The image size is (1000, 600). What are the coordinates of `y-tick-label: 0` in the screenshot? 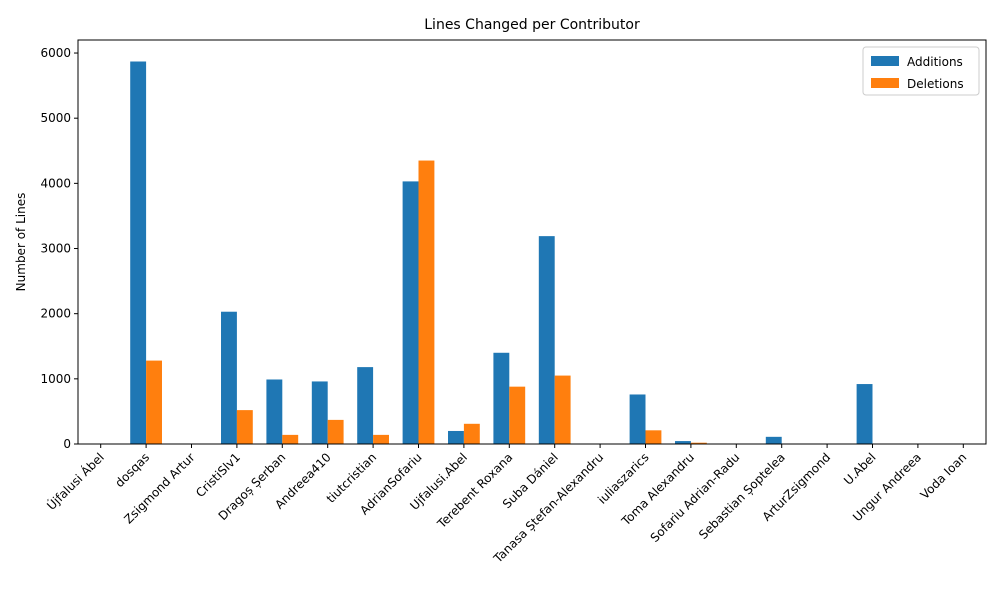 It's located at (67, 444).